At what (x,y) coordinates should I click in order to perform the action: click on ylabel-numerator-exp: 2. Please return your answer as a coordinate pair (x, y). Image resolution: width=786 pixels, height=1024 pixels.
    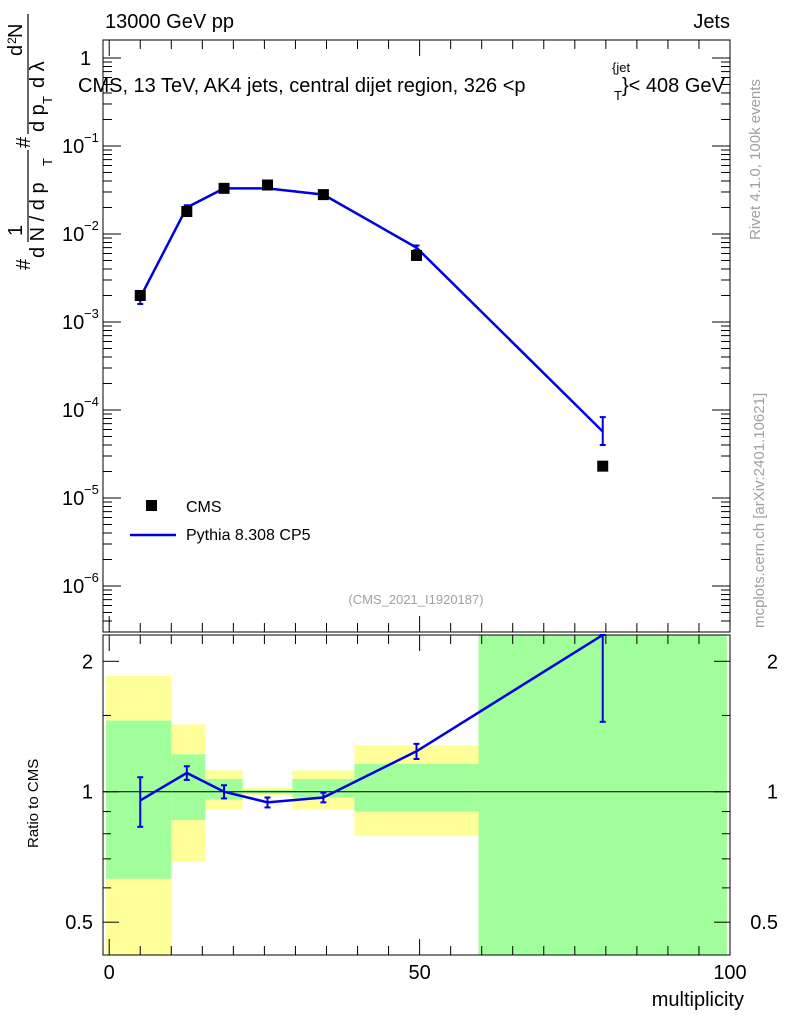
    Looking at the image, I should click on (12, 40).